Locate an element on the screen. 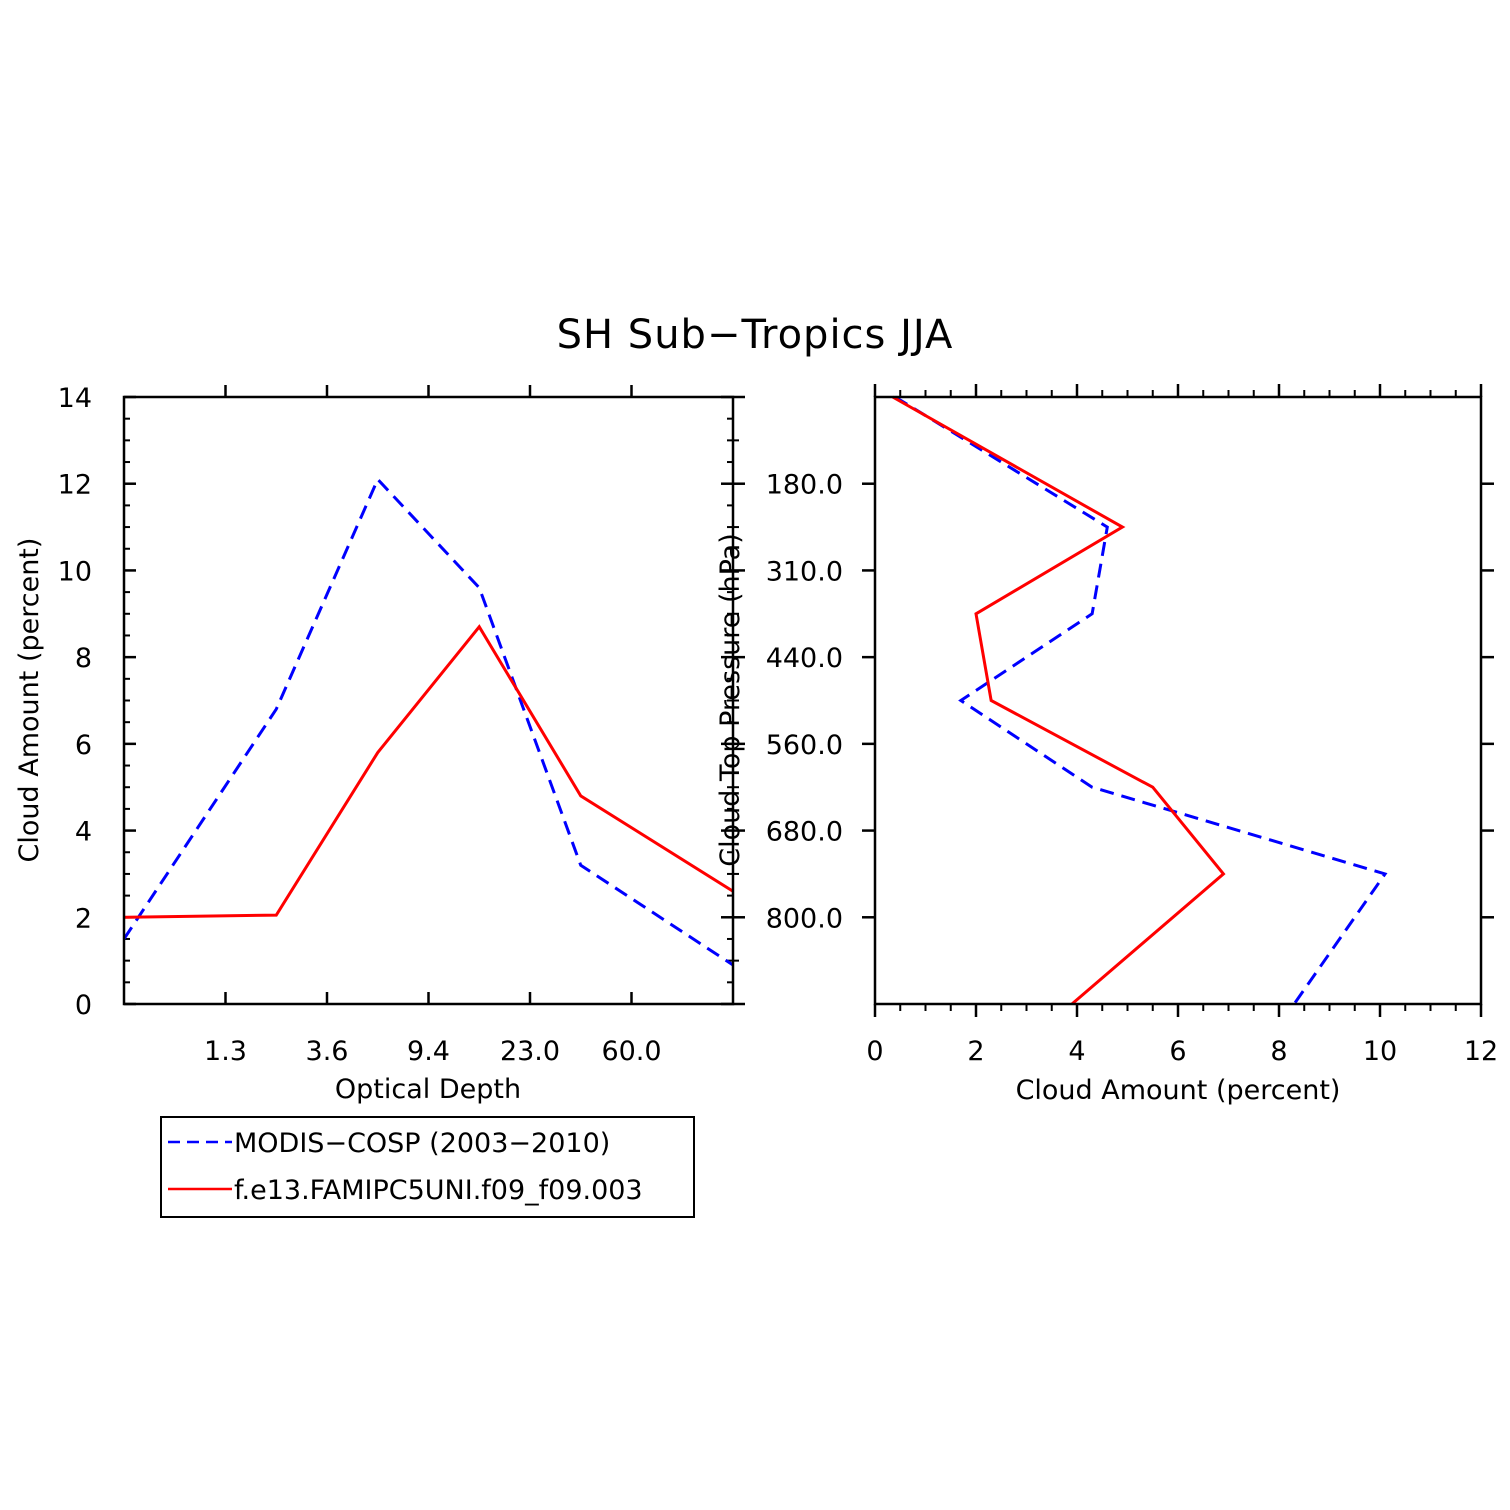 This screenshot has width=1510, height=1510. right-line-model is located at coordinates (1058, 700).